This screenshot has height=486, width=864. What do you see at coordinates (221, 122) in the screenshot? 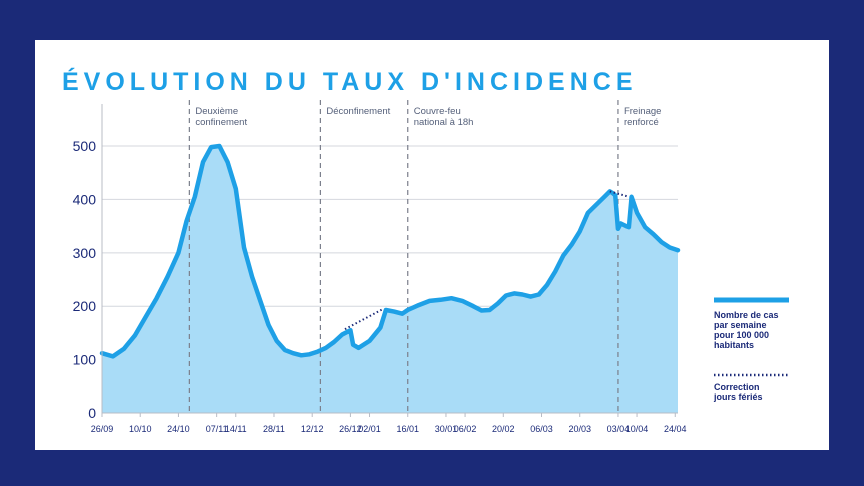
I see `event-label: confinement` at bounding box center [221, 122].